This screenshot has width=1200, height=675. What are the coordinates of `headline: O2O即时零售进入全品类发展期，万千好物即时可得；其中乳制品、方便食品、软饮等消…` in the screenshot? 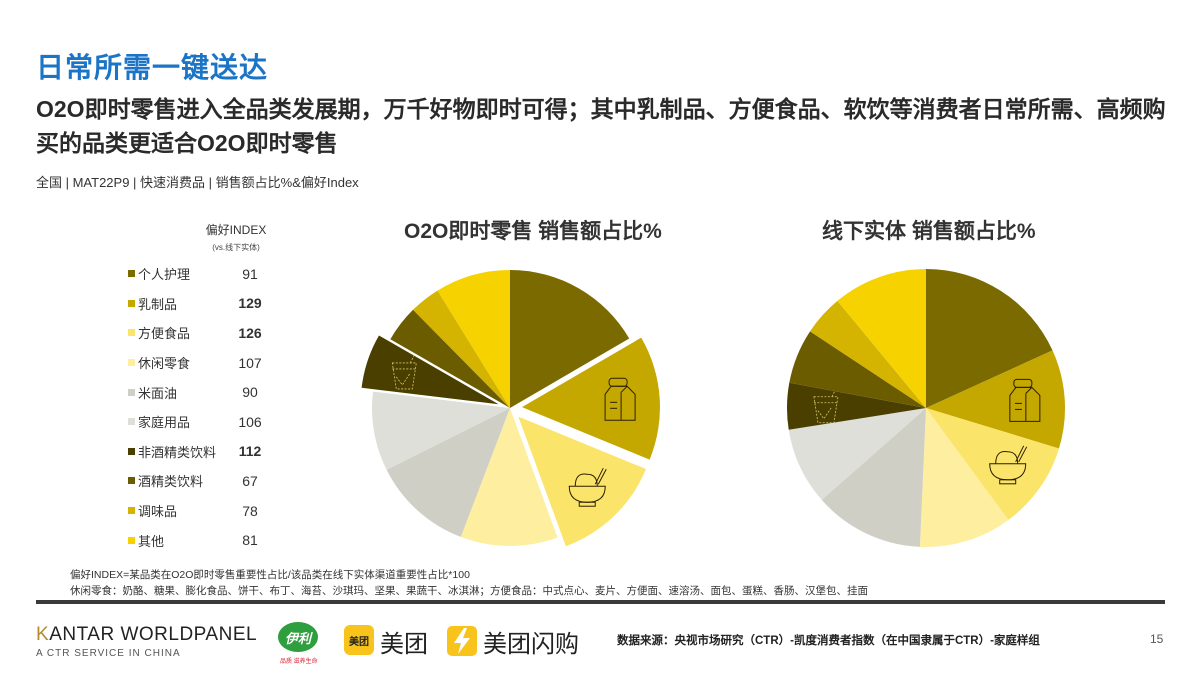 It's located at (601, 126).